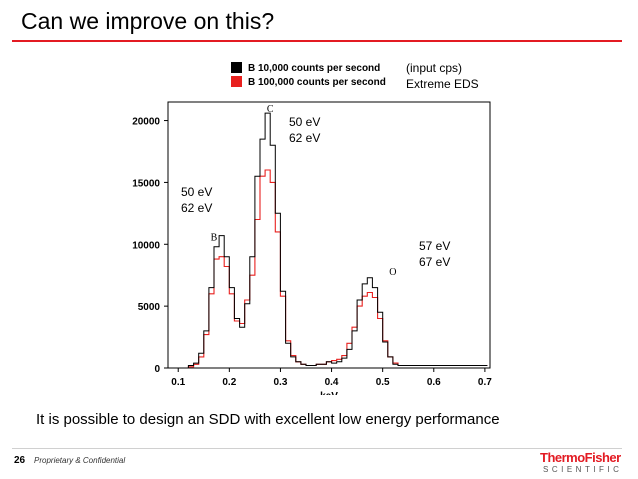  What do you see at coordinates (434, 68) in the screenshot?
I see `annotation-input-cps: (input cps)` at bounding box center [434, 68].